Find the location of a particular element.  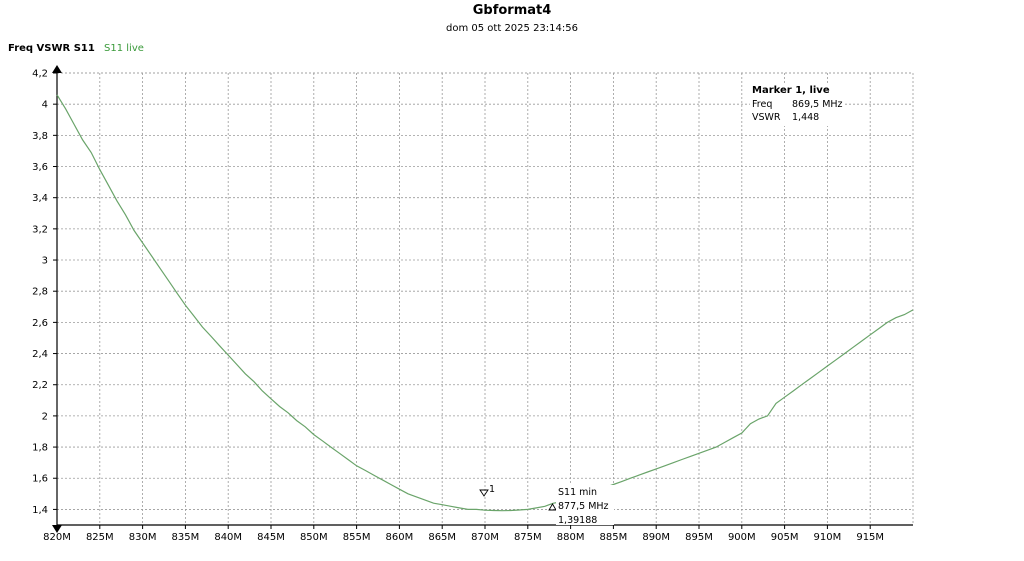

x-tick-label: 865M is located at coordinates (442, 537).